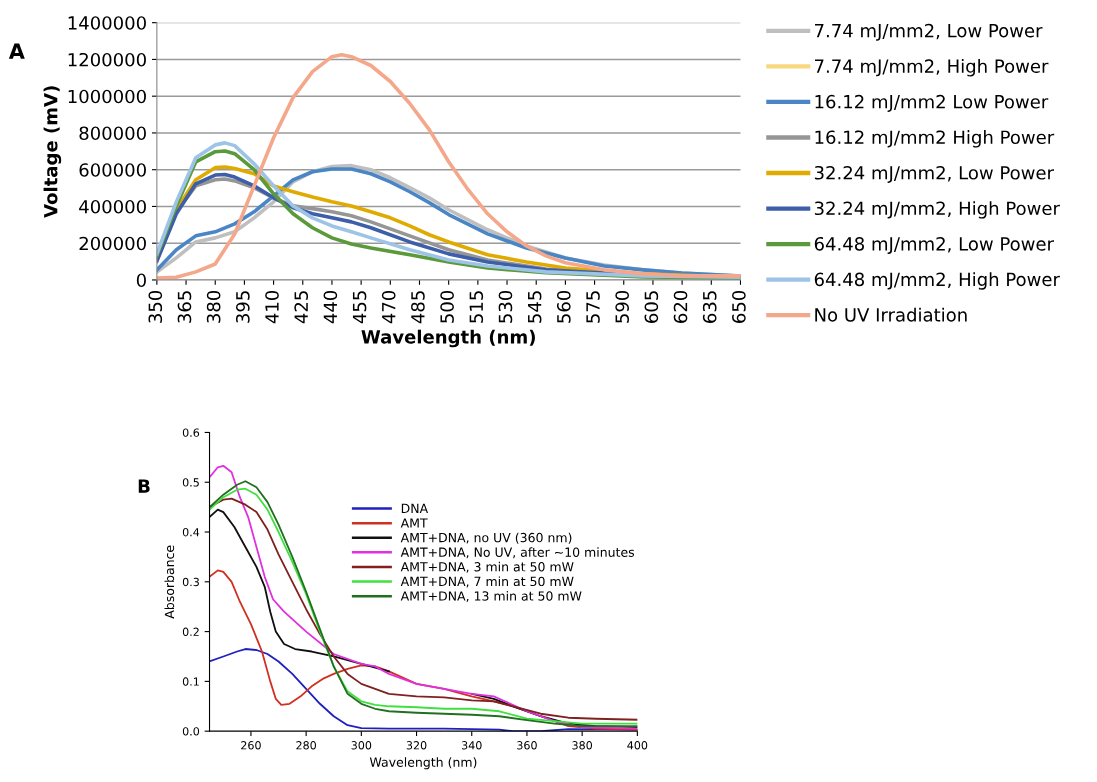  I want to click on x-tick-label: 340, so click(471, 745).